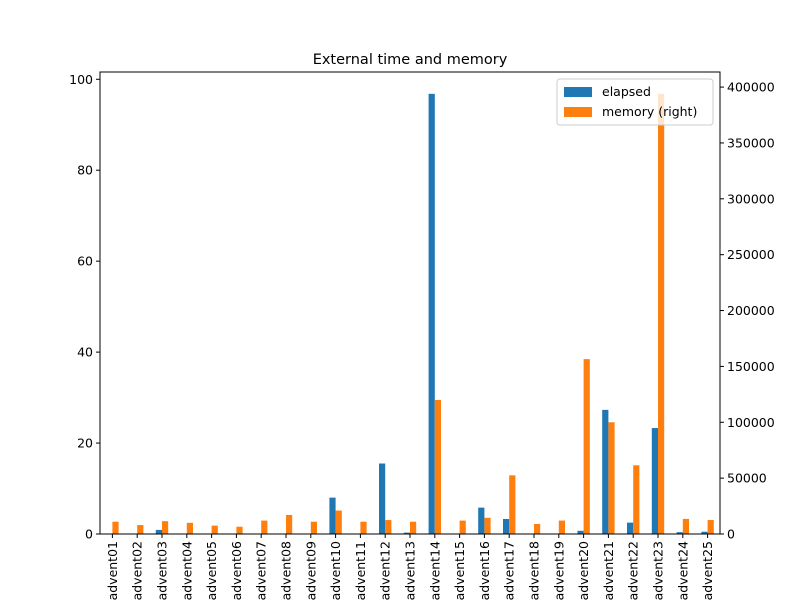 This screenshot has width=800, height=600. Describe the element at coordinates (484, 570) in the screenshot. I see `x-tick-label: advent16` at that location.